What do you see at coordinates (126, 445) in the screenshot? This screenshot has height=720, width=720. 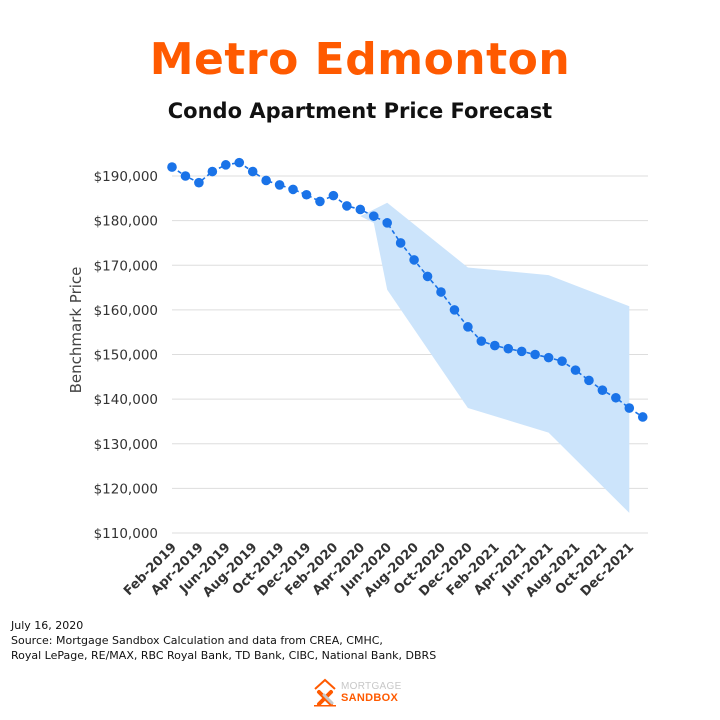 I see `y-tick-label: $130,000` at bounding box center [126, 445].